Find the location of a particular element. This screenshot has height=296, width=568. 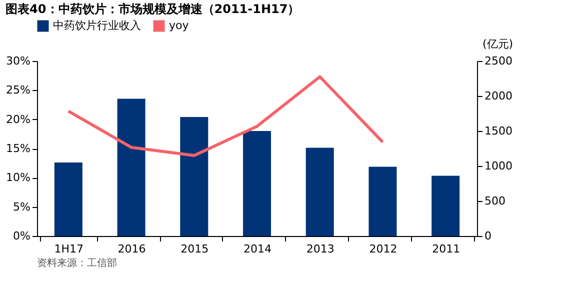

y-tick-label: 30% is located at coordinates (18, 61).